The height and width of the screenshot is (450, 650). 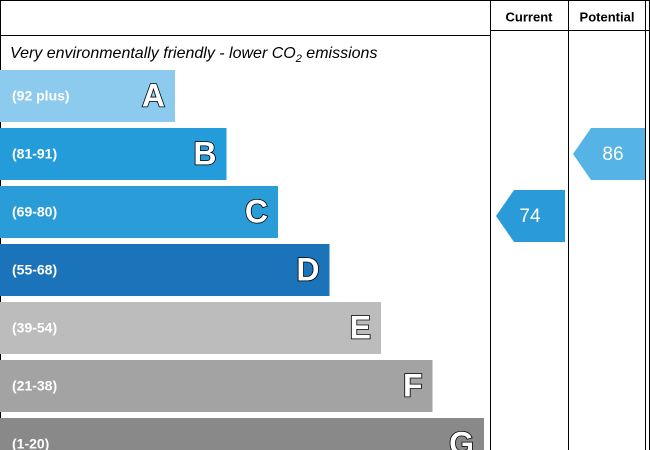 What do you see at coordinates (530, 16) in the screenshot?
I see `current-header: Current` at bounding box center [530, 16].